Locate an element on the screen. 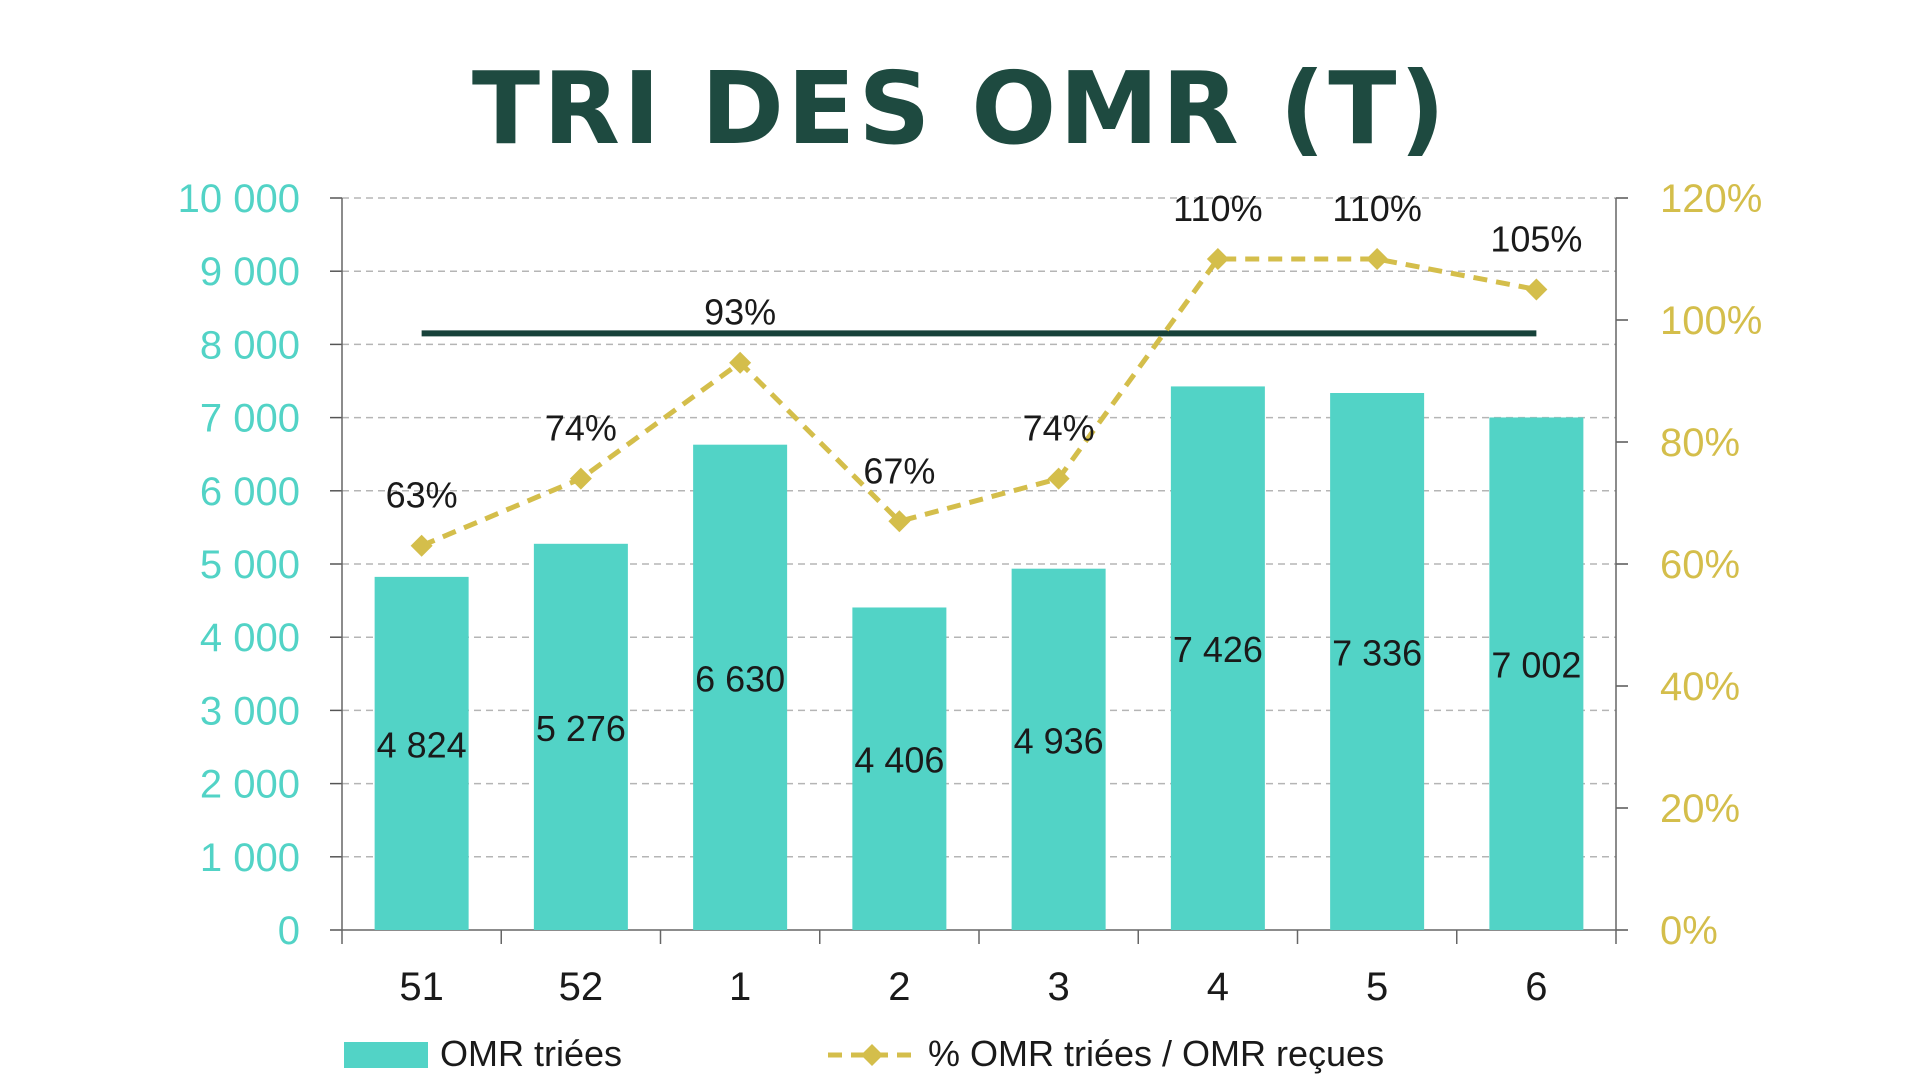 This screenshot has width=1920, height=1080. legend-label-line: % OMR triées / OMR reçues is located at coordinates (1156, 1053).